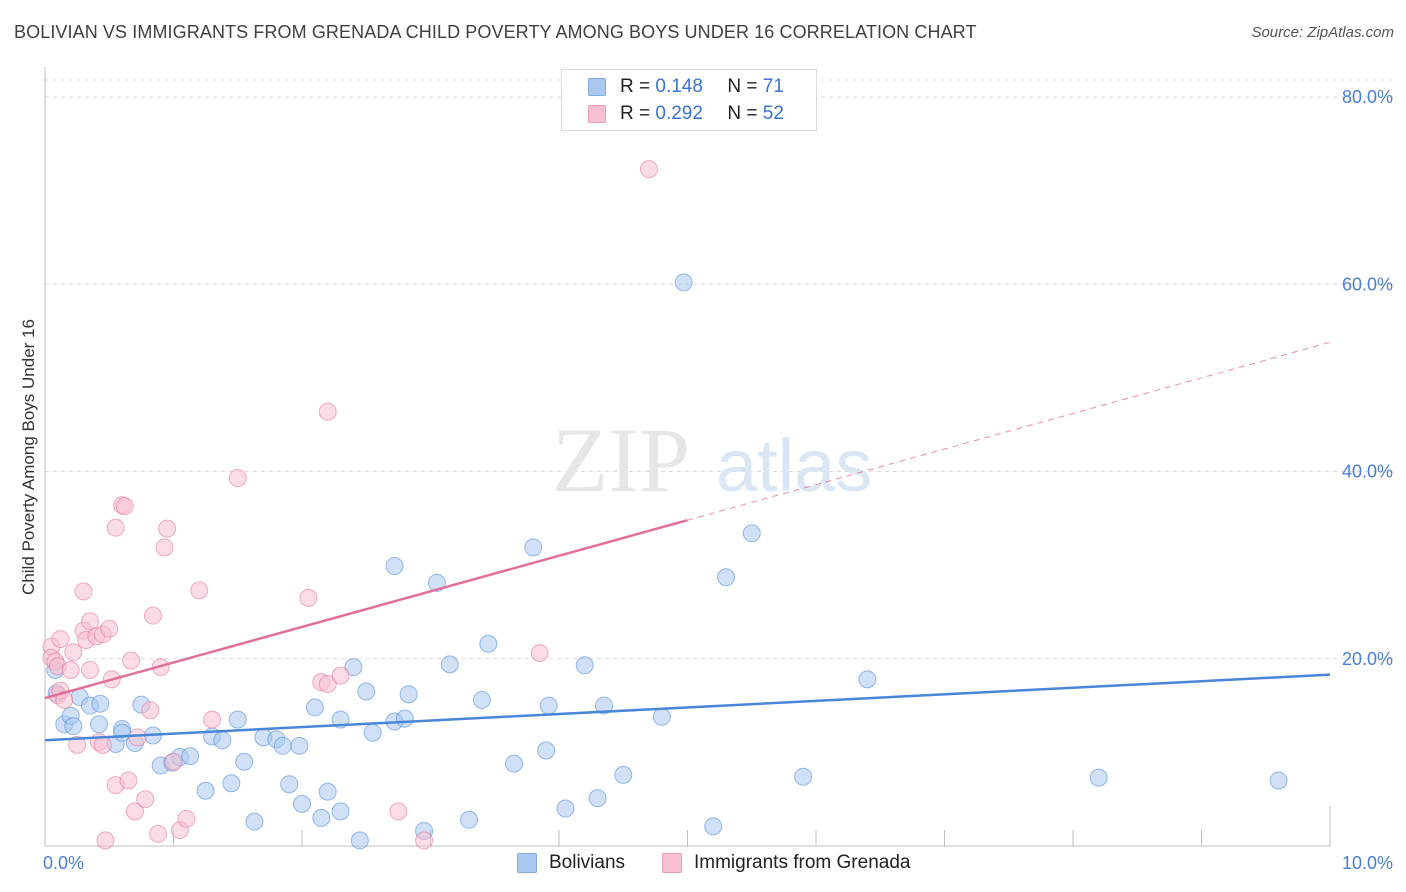 The width and height of the screenshot is (1406, 892). What do you see at coordinates (687, 707) in the screenshot?
I see `bolivian-trend-line` at bounding box center [687, 707].